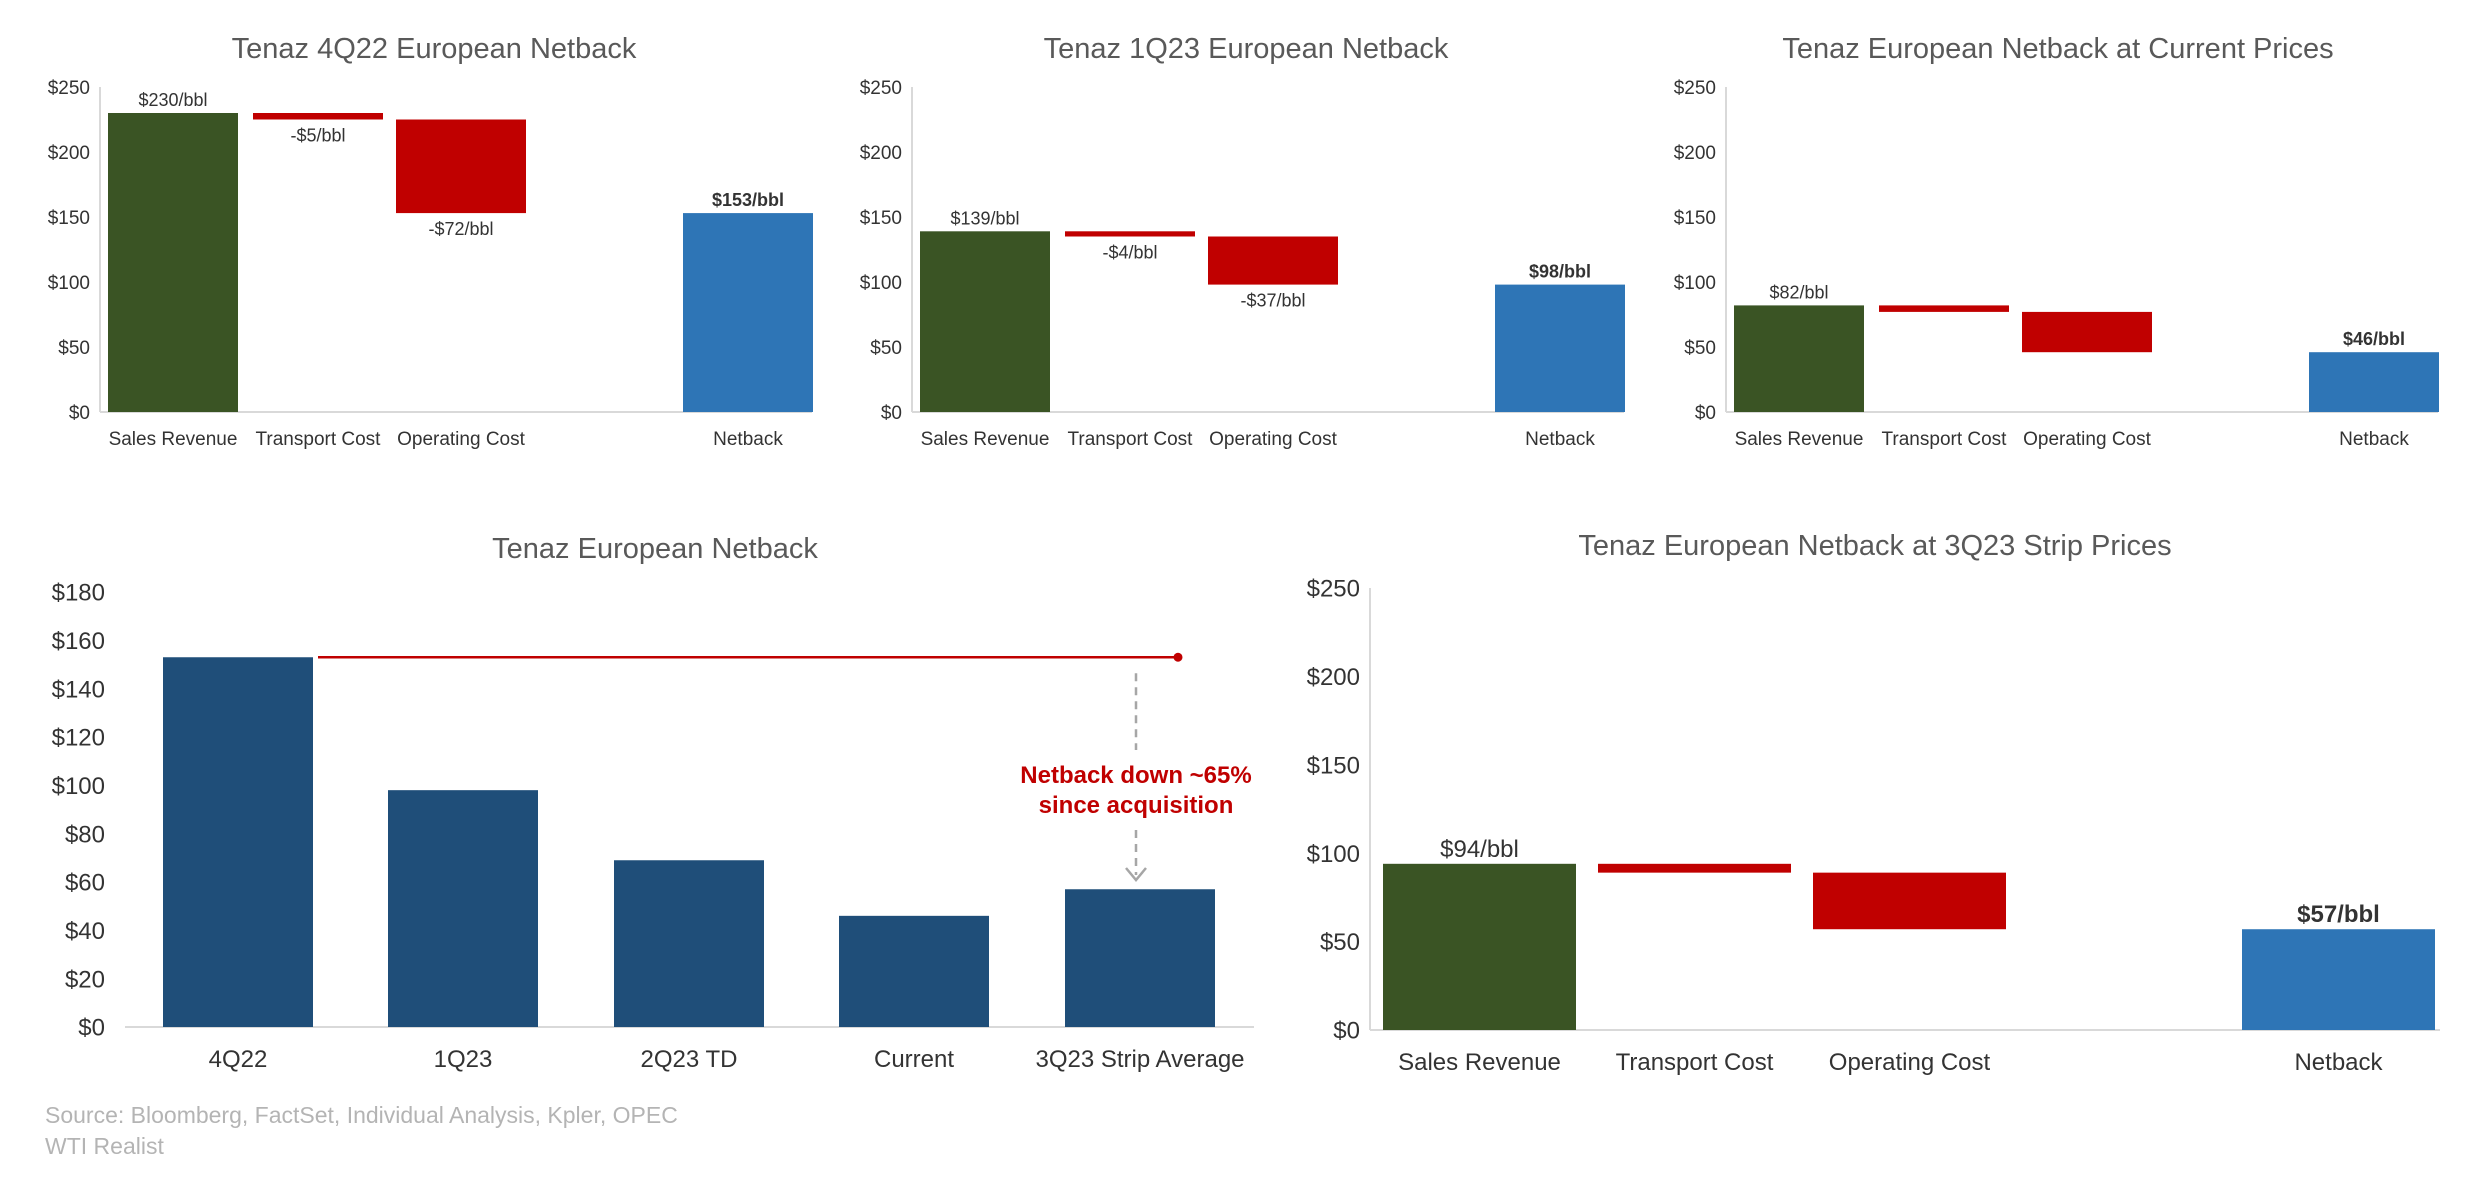  Describe the element at coordinates (1246, 49) in the screenshot. I see `chart-title: Tenaz 1Q23 European Netback` at that location.